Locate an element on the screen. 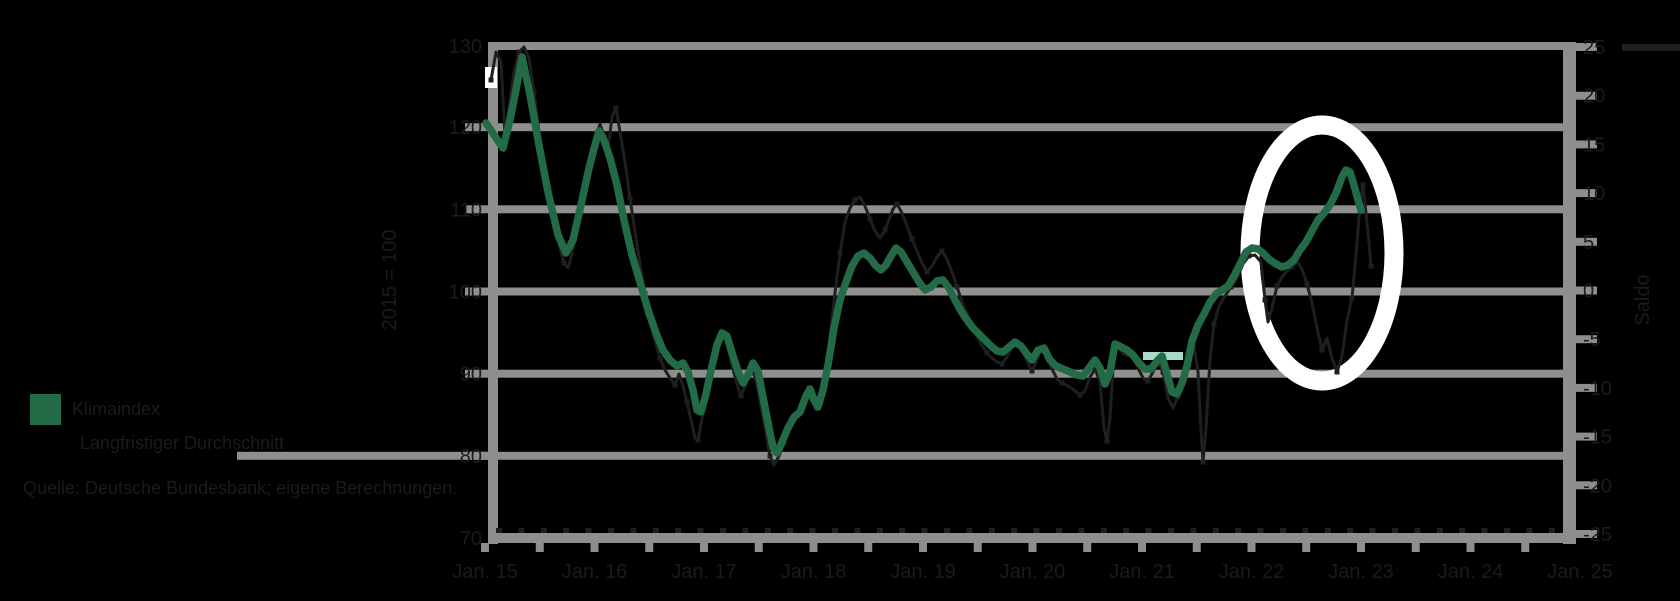 The width and height of the screenshot is (1680, 601). y-left-axis-title: 2015 = 100 is located at coordinates (390, 280).